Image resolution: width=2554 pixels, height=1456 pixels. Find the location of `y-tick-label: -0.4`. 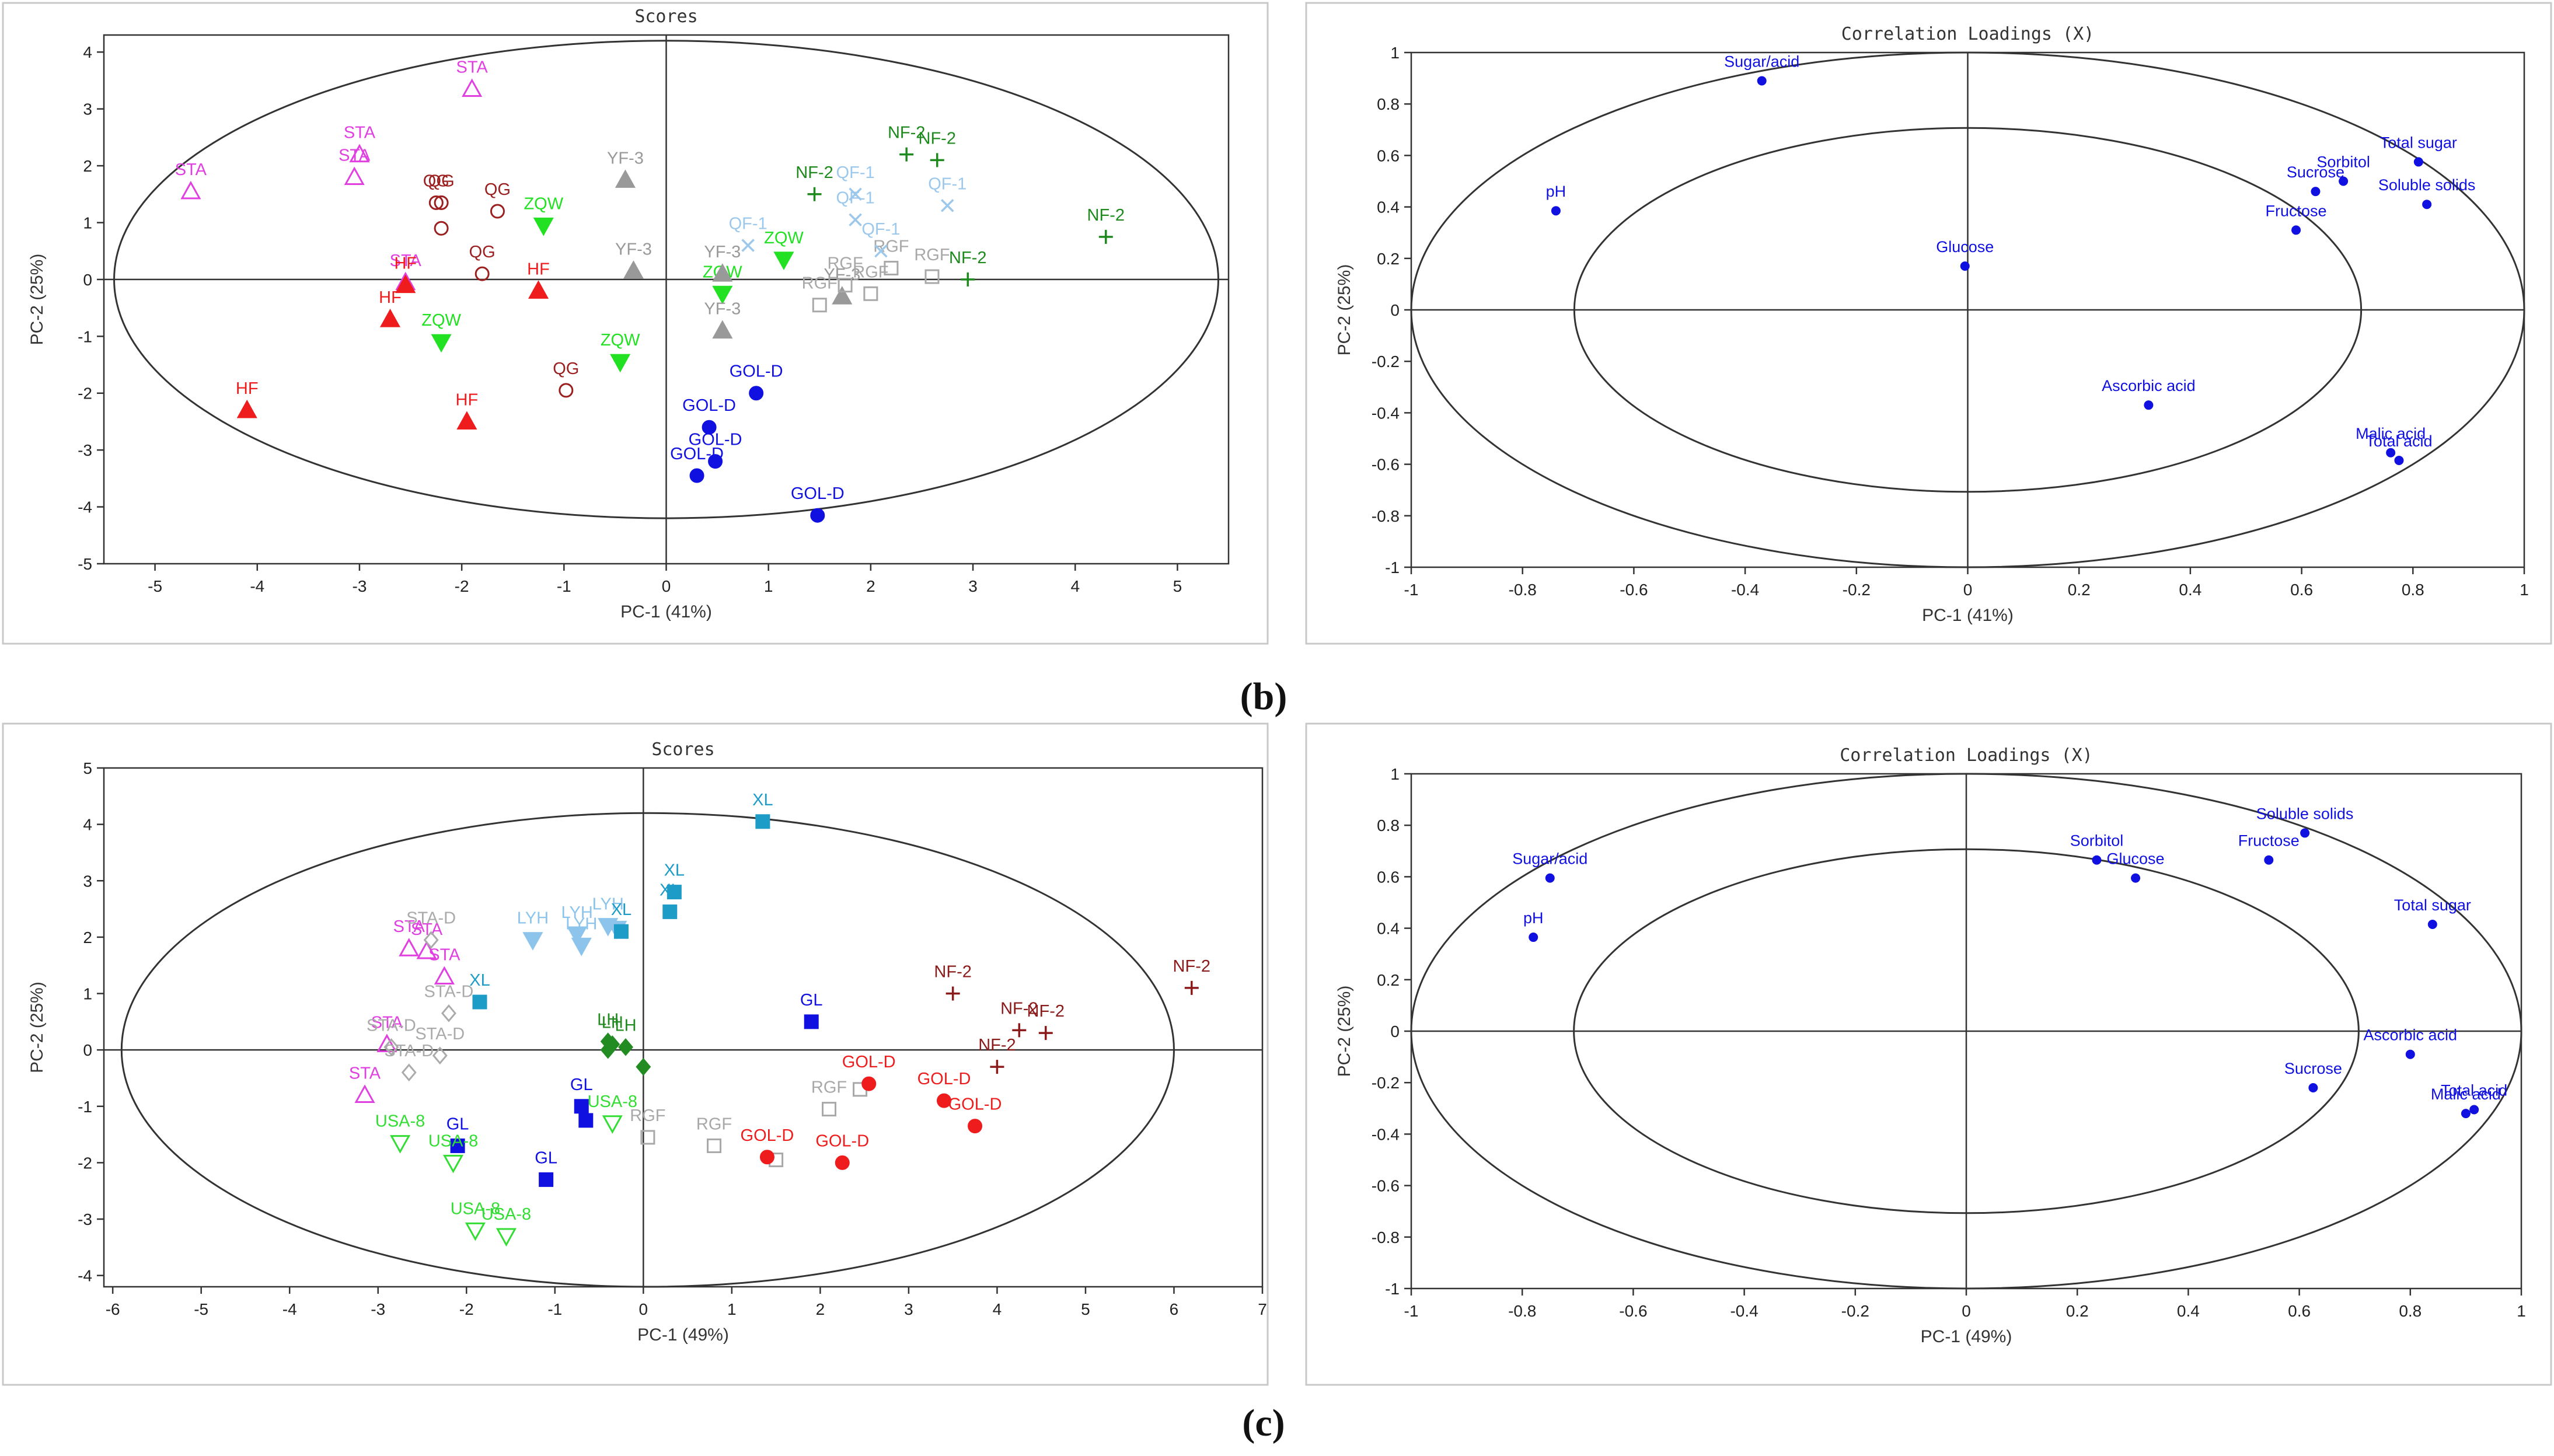

y-tick-label: -0.4 is located at coordinates (1386, 413).